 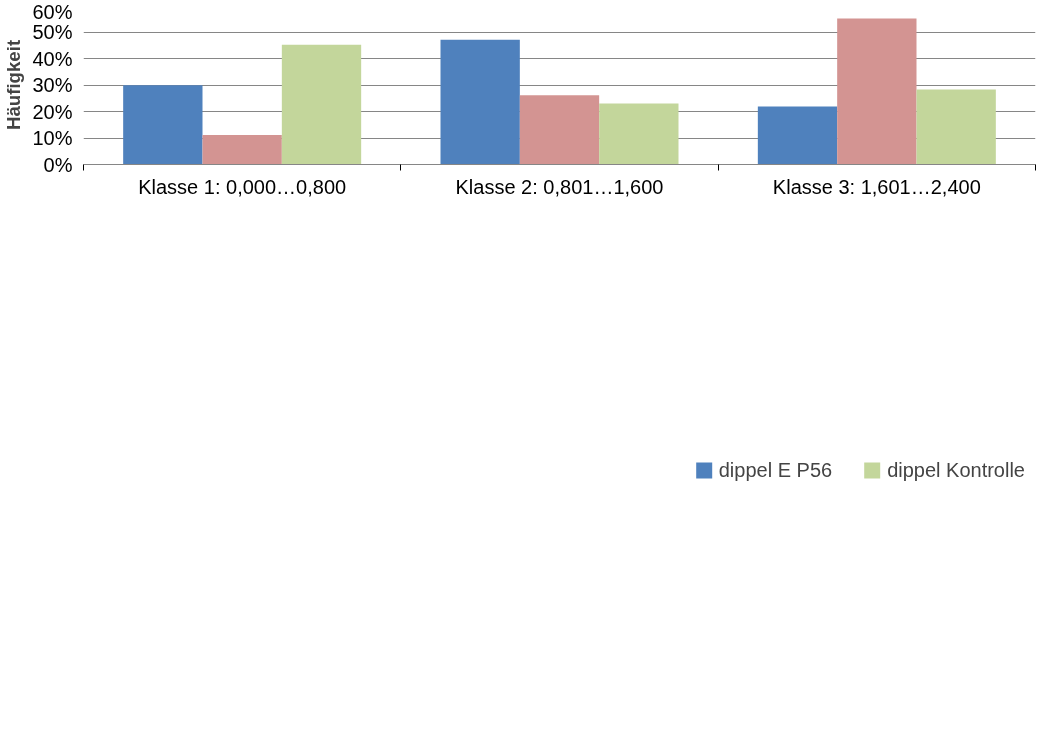 I want to click on y-tick-label: 0%, so click(x=58, y=164).